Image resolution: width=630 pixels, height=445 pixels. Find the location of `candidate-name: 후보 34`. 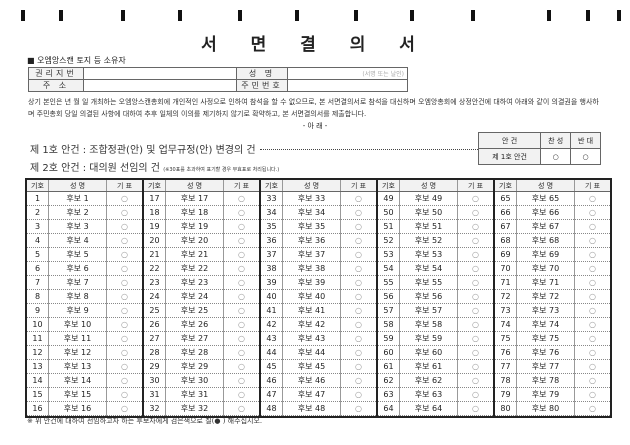

candidate-name: 후보 34 is located at coordinates (311, 212).